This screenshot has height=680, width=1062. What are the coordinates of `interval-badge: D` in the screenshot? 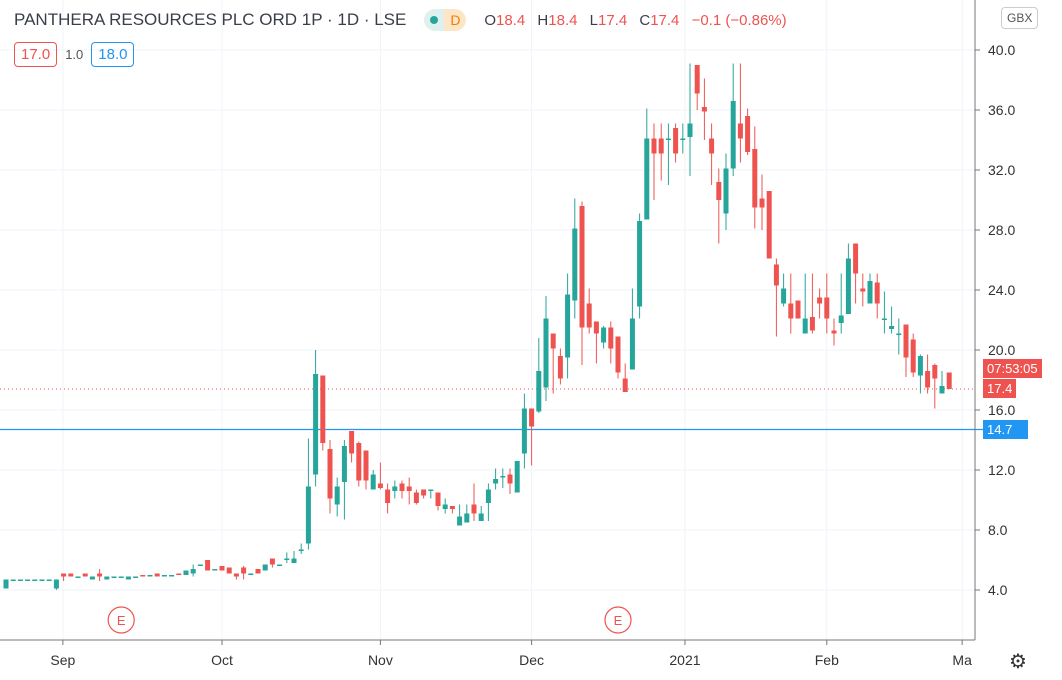 It's located at (445, 20).